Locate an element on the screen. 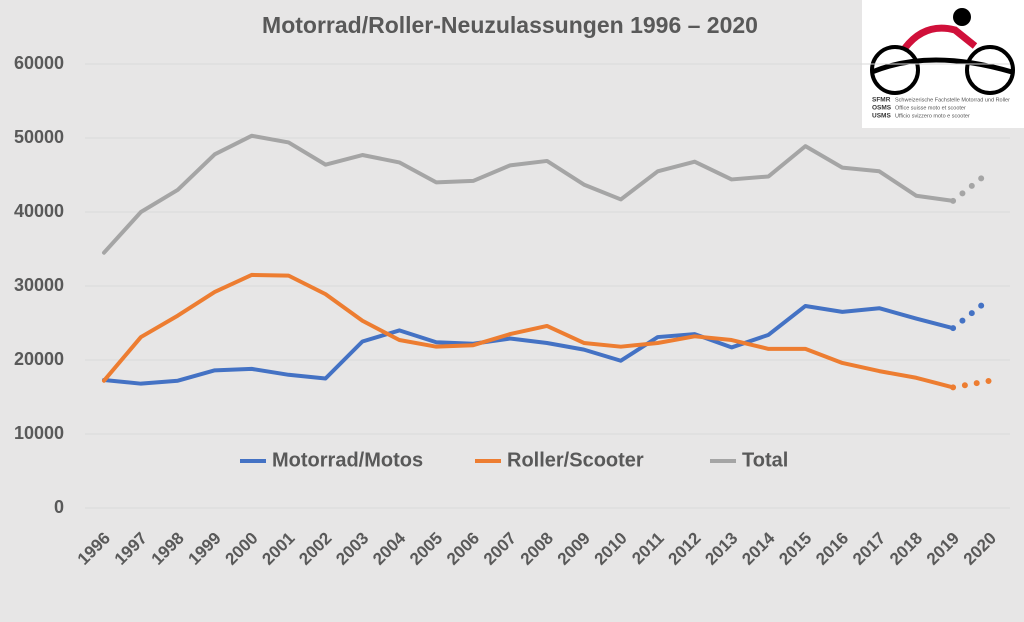  y-tick-label: 40000 is located at coordinates (39, 211).